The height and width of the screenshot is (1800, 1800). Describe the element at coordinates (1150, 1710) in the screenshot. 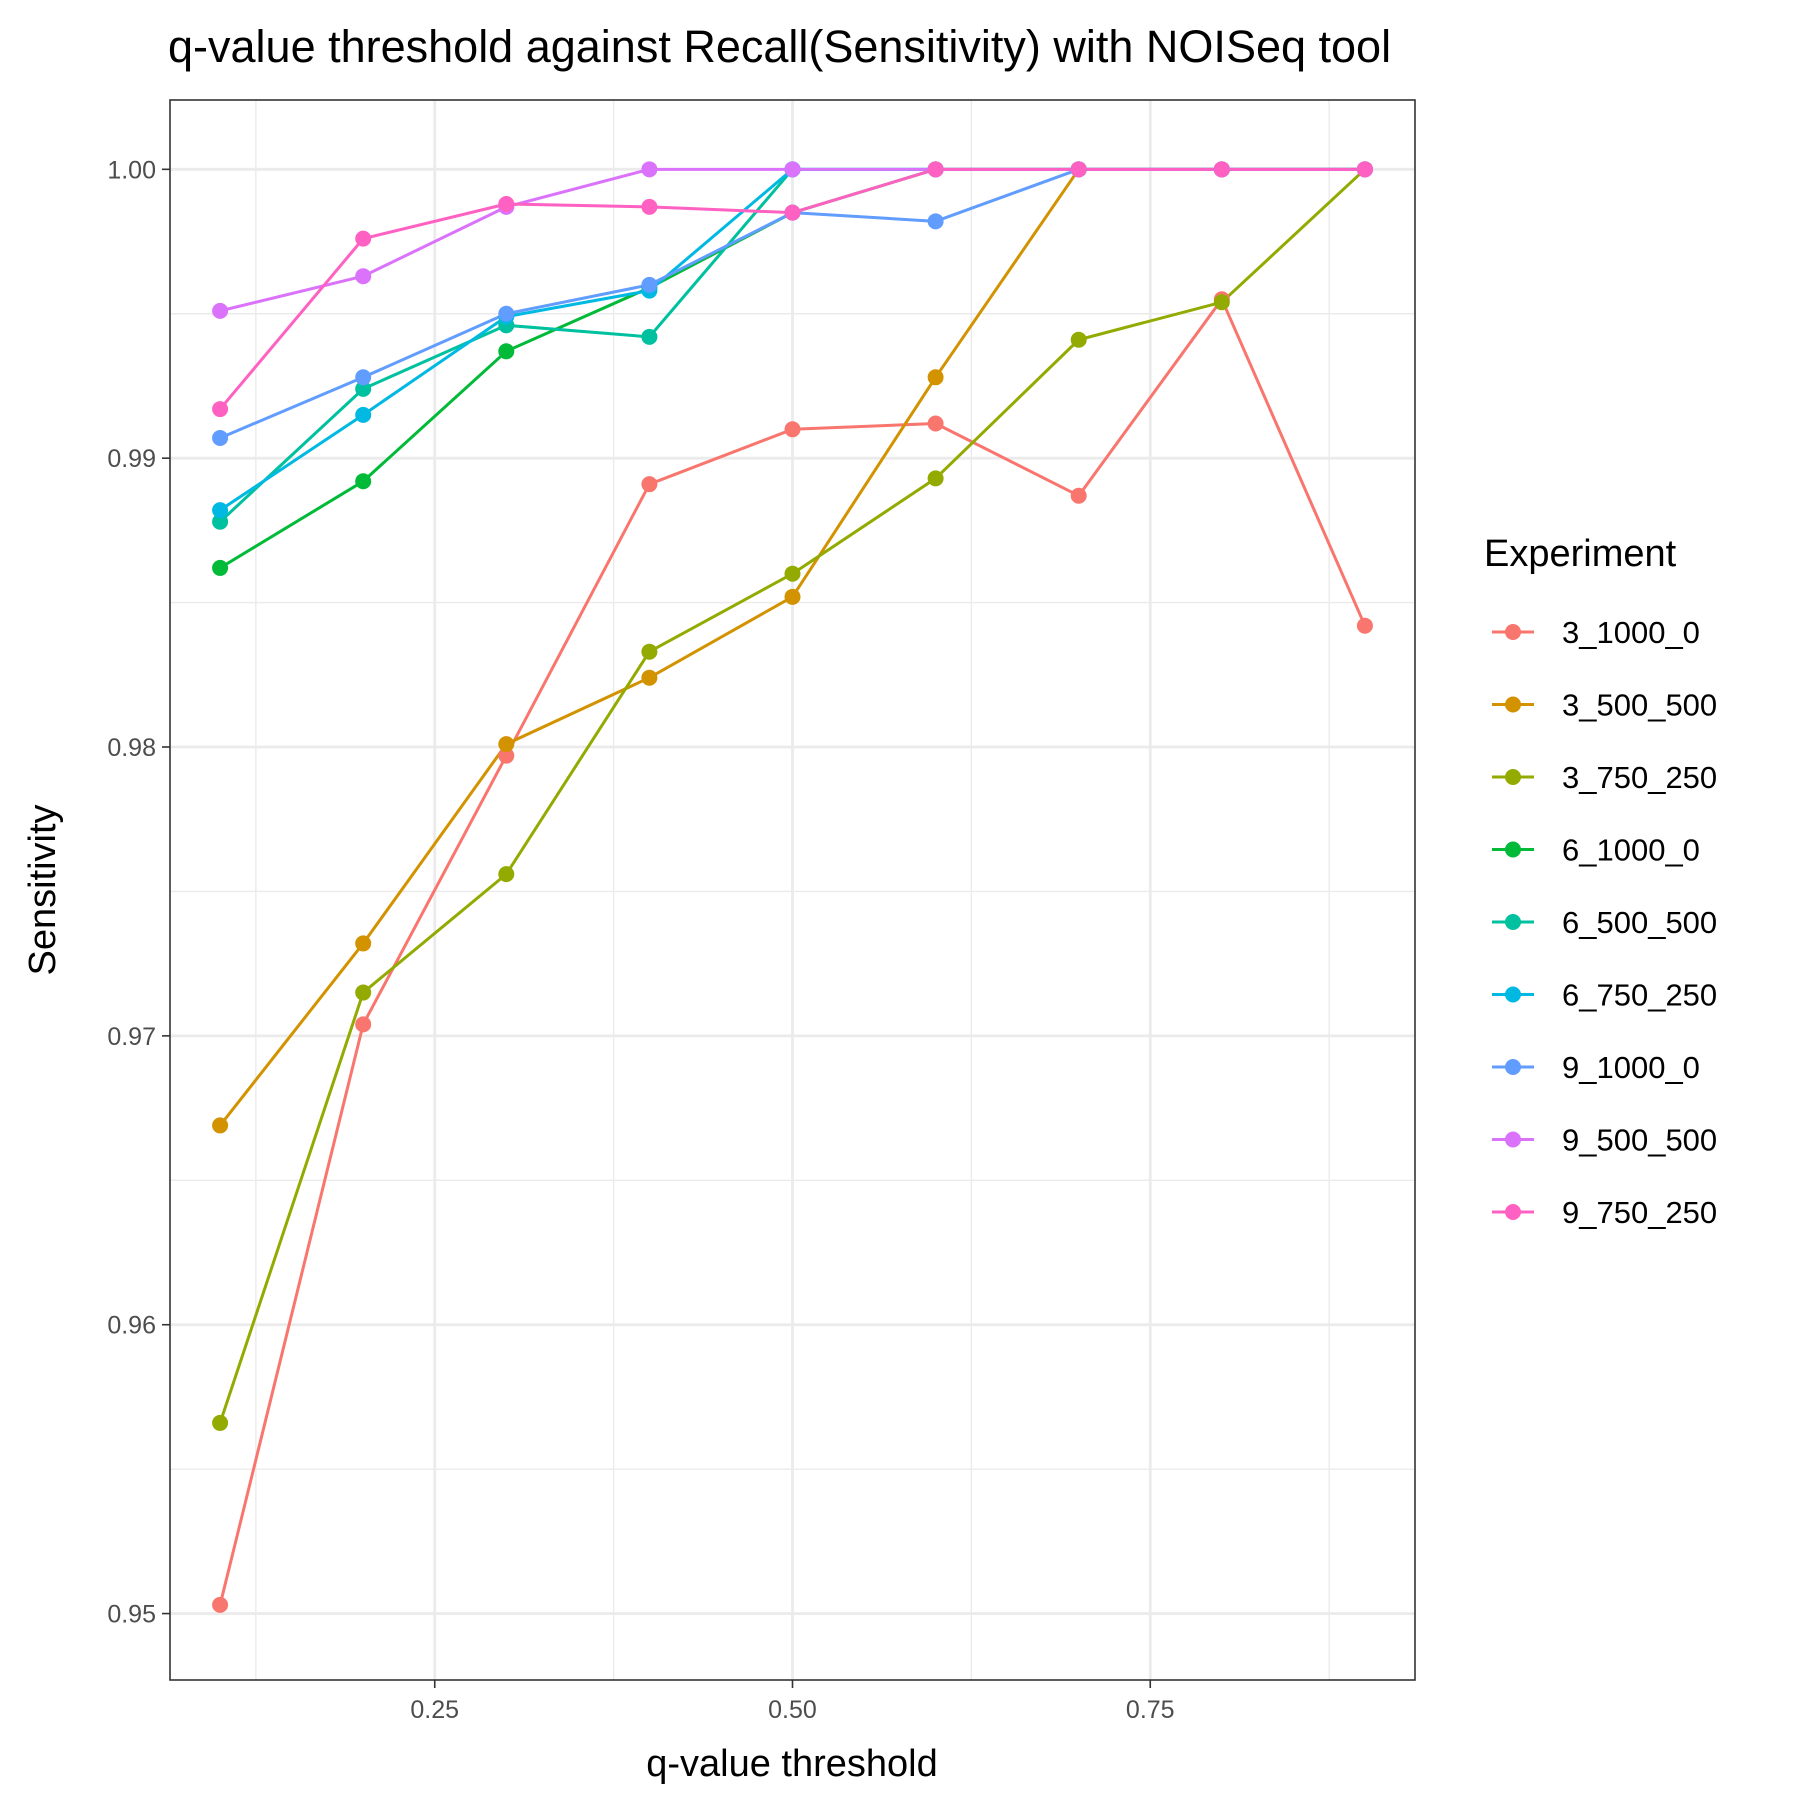

I see `x-tick-label: 0.75` at that location.